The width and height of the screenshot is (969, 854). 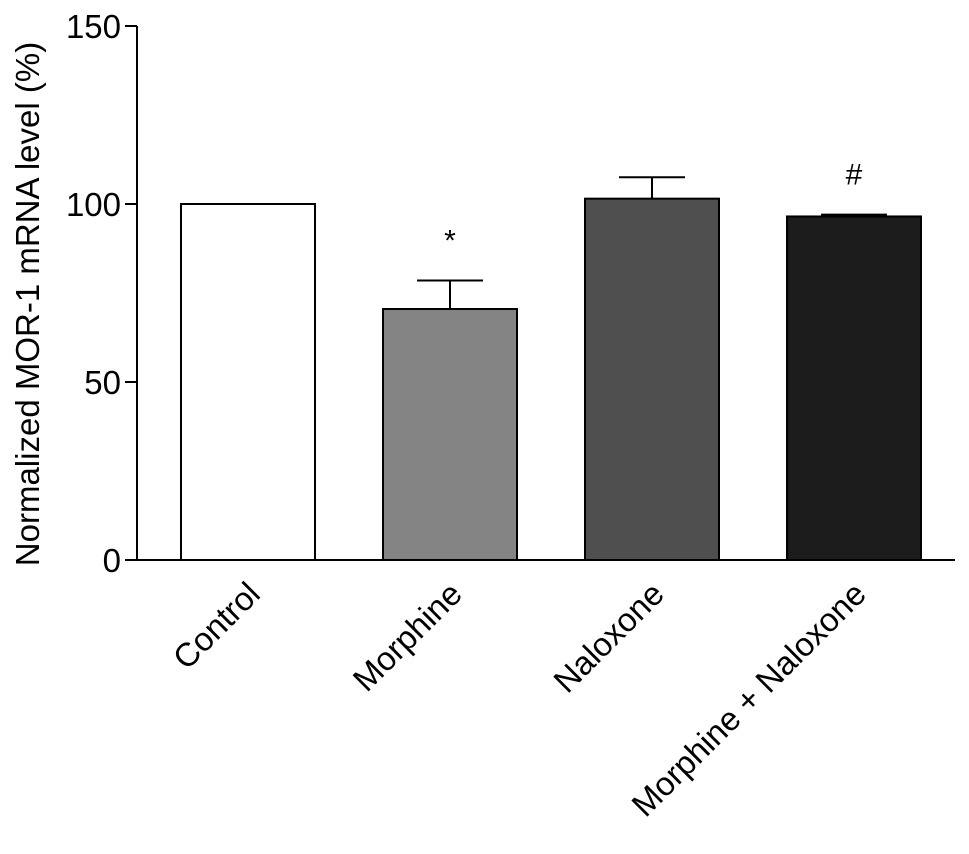 I want to click on x-tick-label: Naloxone, so click(x=608, y=637).